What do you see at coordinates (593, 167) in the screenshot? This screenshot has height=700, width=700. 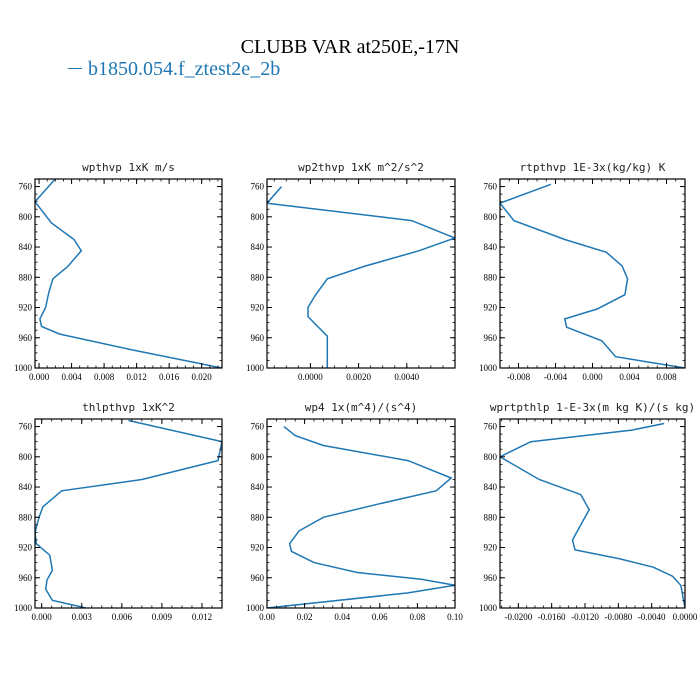 I see `panel-title: rtpthvp 1E-3x(kg/kg) K` at bounding box center [593, 167].